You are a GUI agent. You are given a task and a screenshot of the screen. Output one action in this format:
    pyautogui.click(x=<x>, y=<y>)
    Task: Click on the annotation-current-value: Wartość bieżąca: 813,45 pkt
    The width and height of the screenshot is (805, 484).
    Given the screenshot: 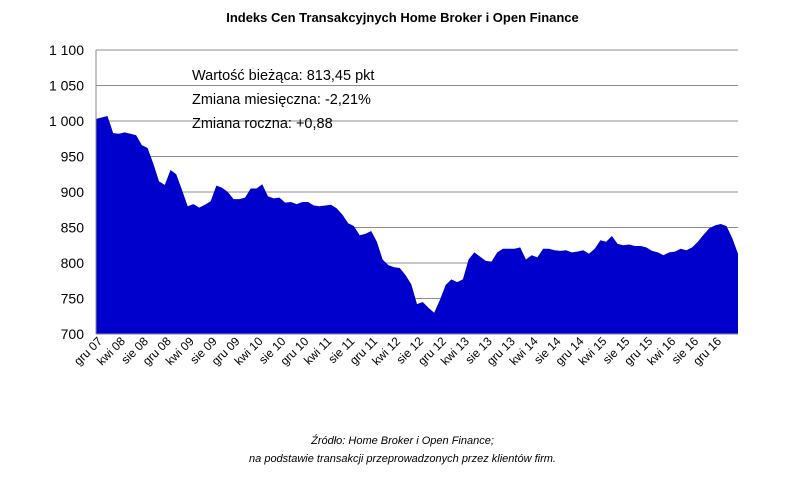 What is the action you would take?
    pyautogui.click(x=283, y=76)
    